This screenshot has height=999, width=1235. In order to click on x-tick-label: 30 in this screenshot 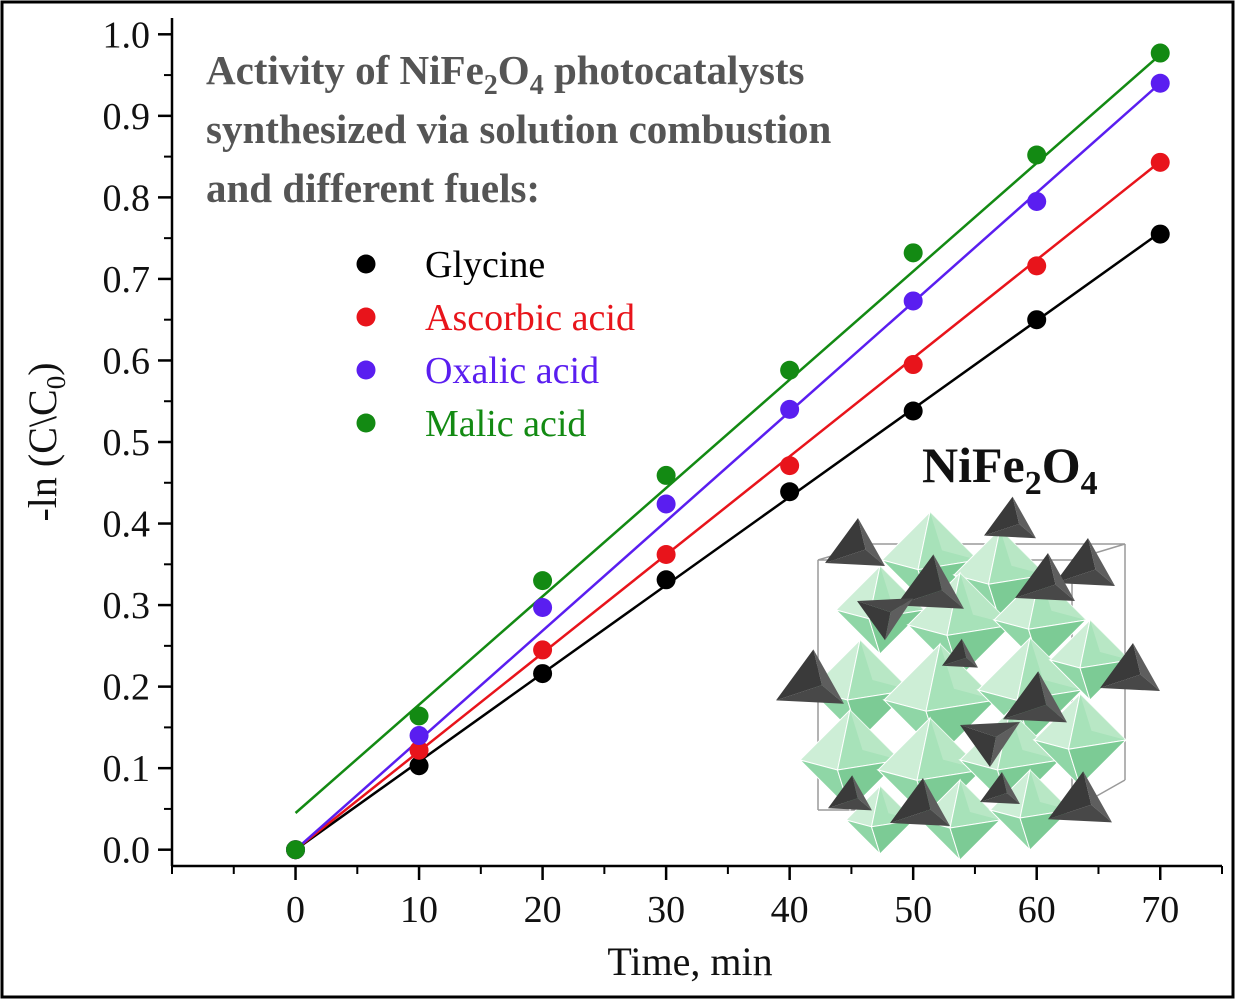, I will do `click(666, 910)`.